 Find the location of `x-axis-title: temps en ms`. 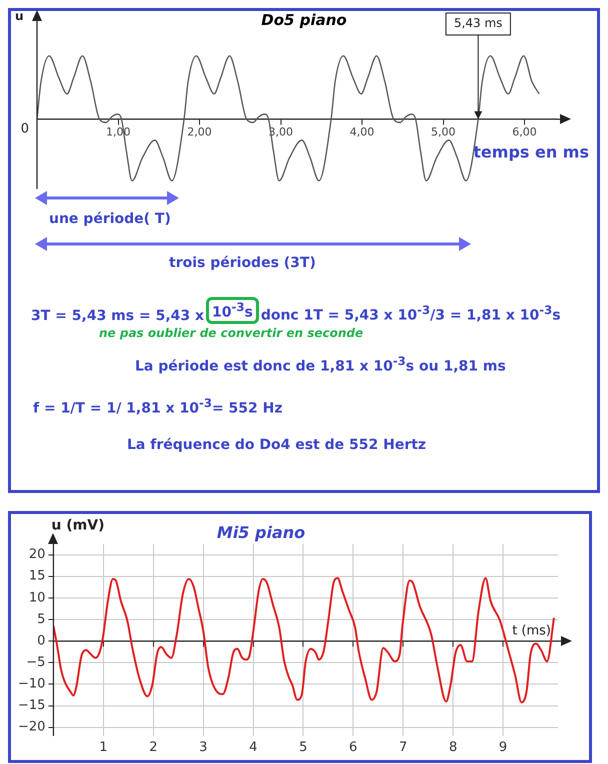

x-axis-title: temps en ms is located at coordinates (531, 152).